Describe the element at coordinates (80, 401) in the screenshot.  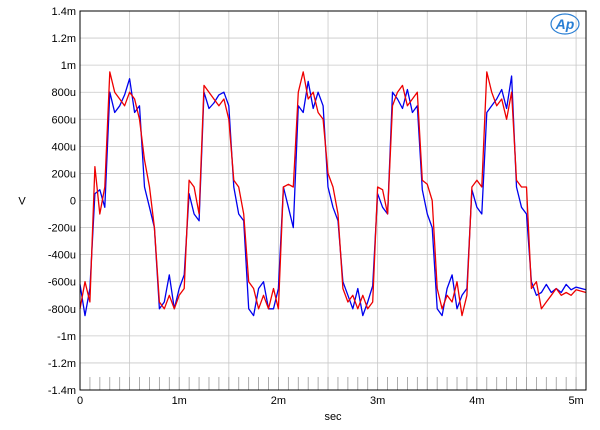
I see `x-tick-label: 0` at that location.